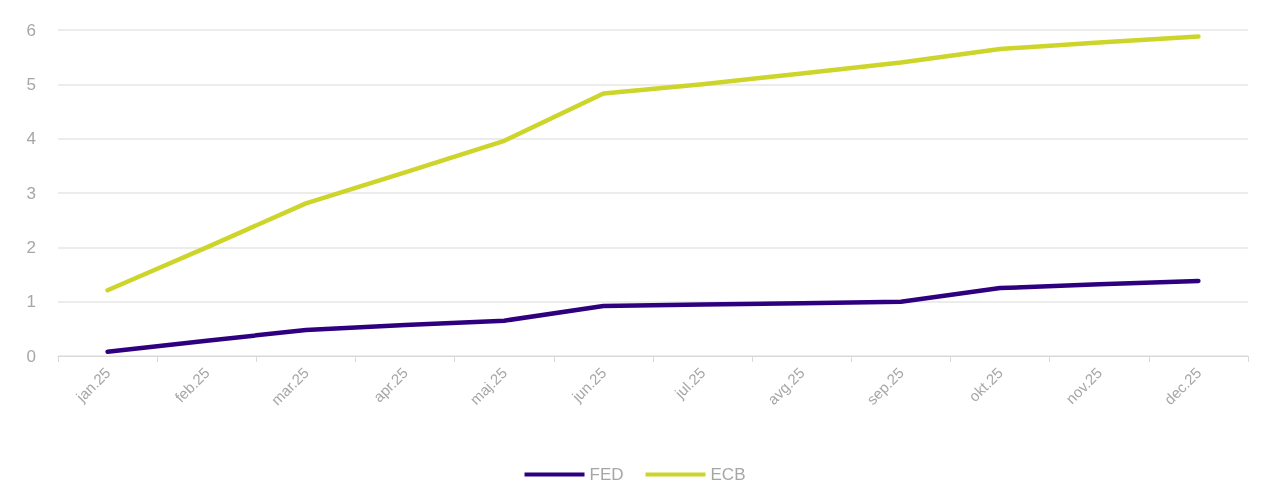  I want to click on line-series, so click(653, 316).